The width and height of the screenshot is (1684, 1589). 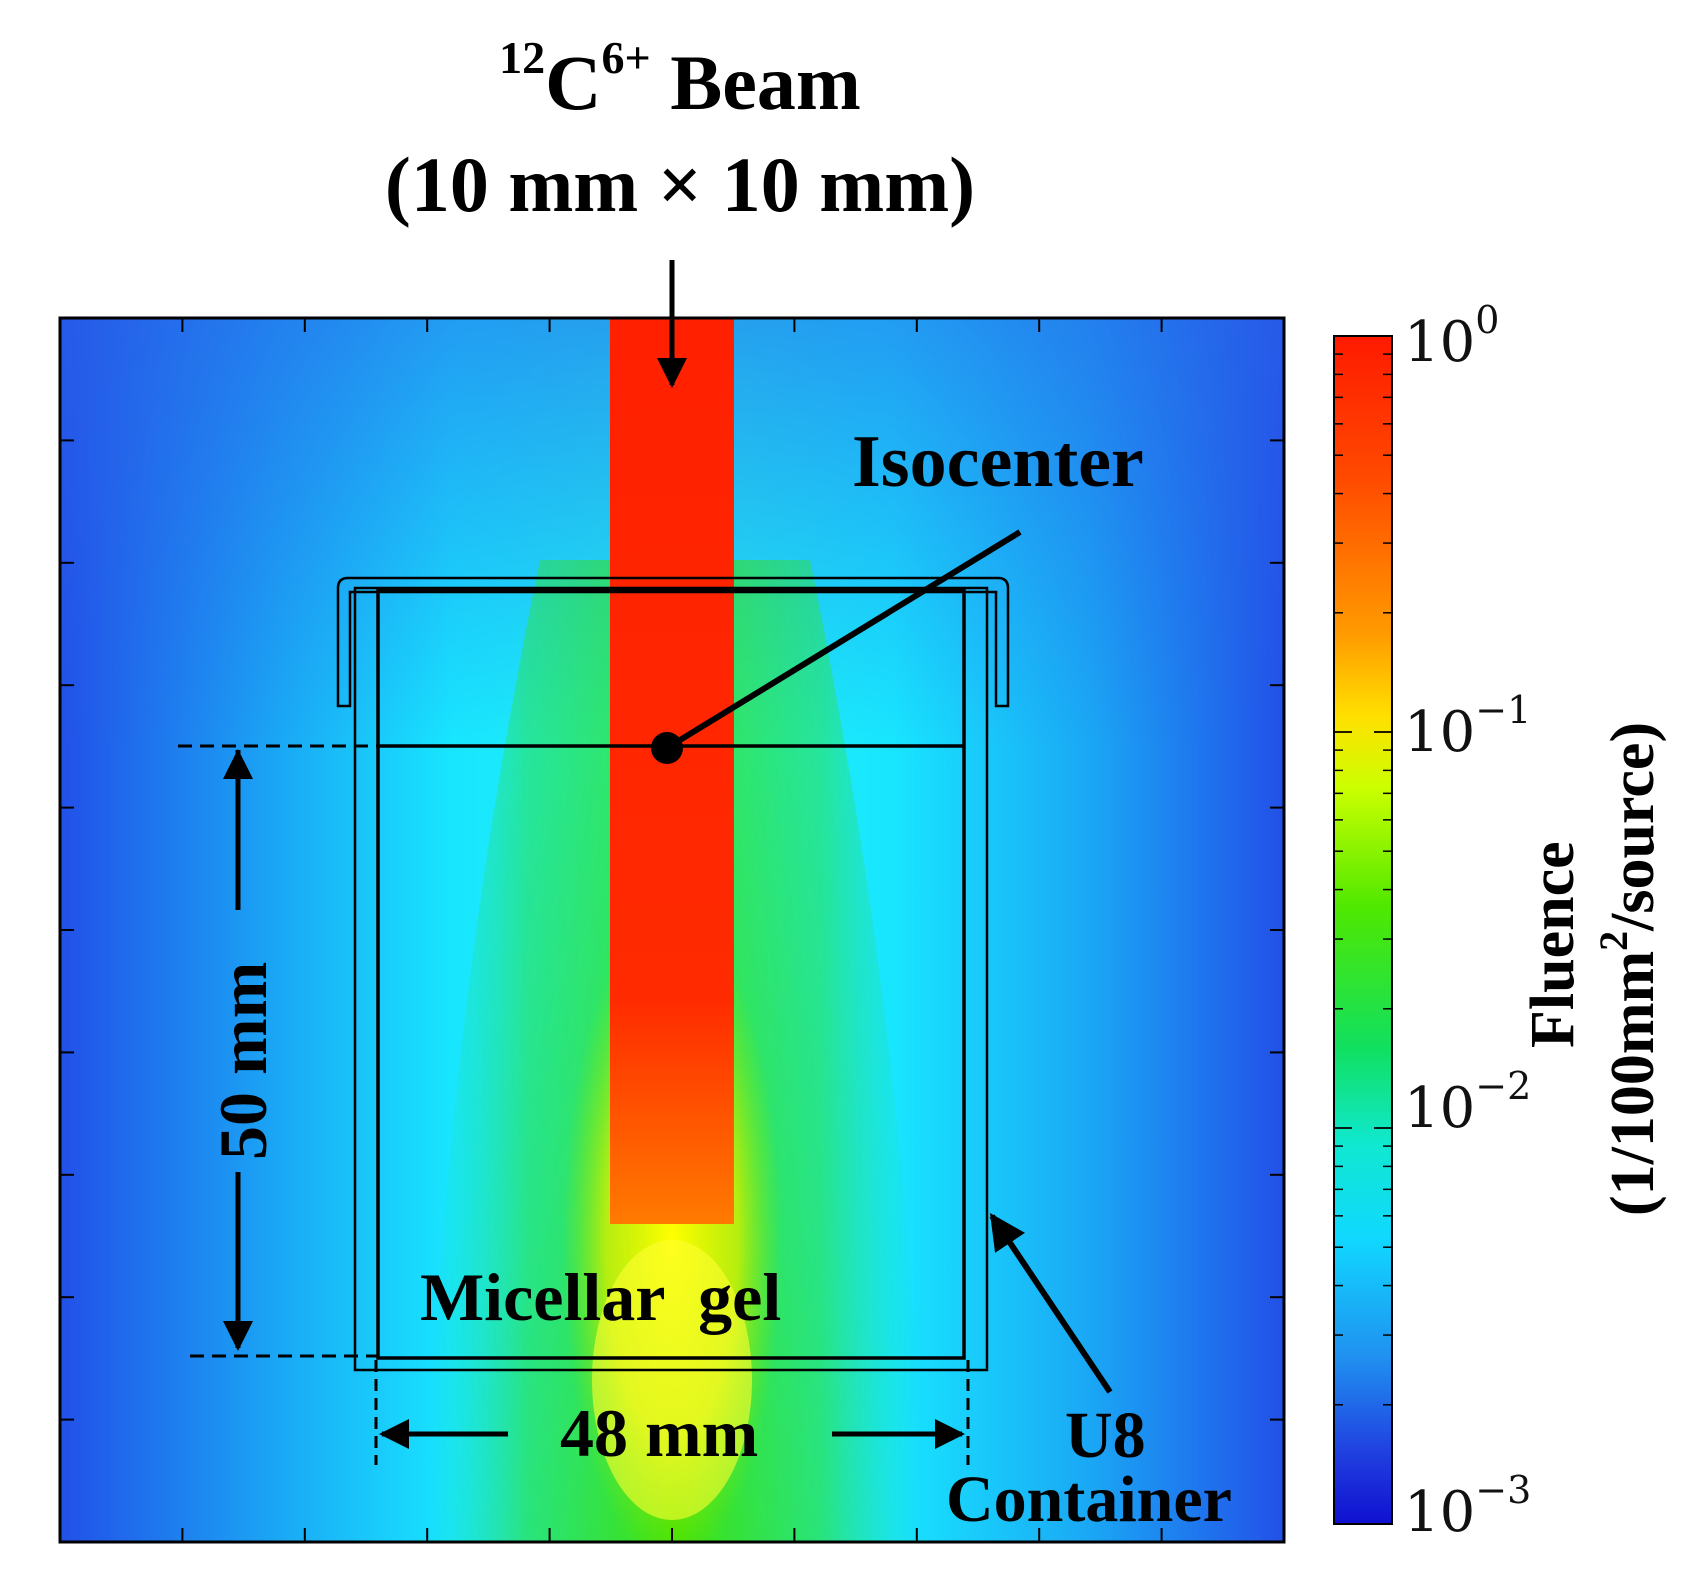 What do you see at coordinates (1051, 1303) in the screenshot?
I see `container-arrow` at bounding box center [1051, 1303].